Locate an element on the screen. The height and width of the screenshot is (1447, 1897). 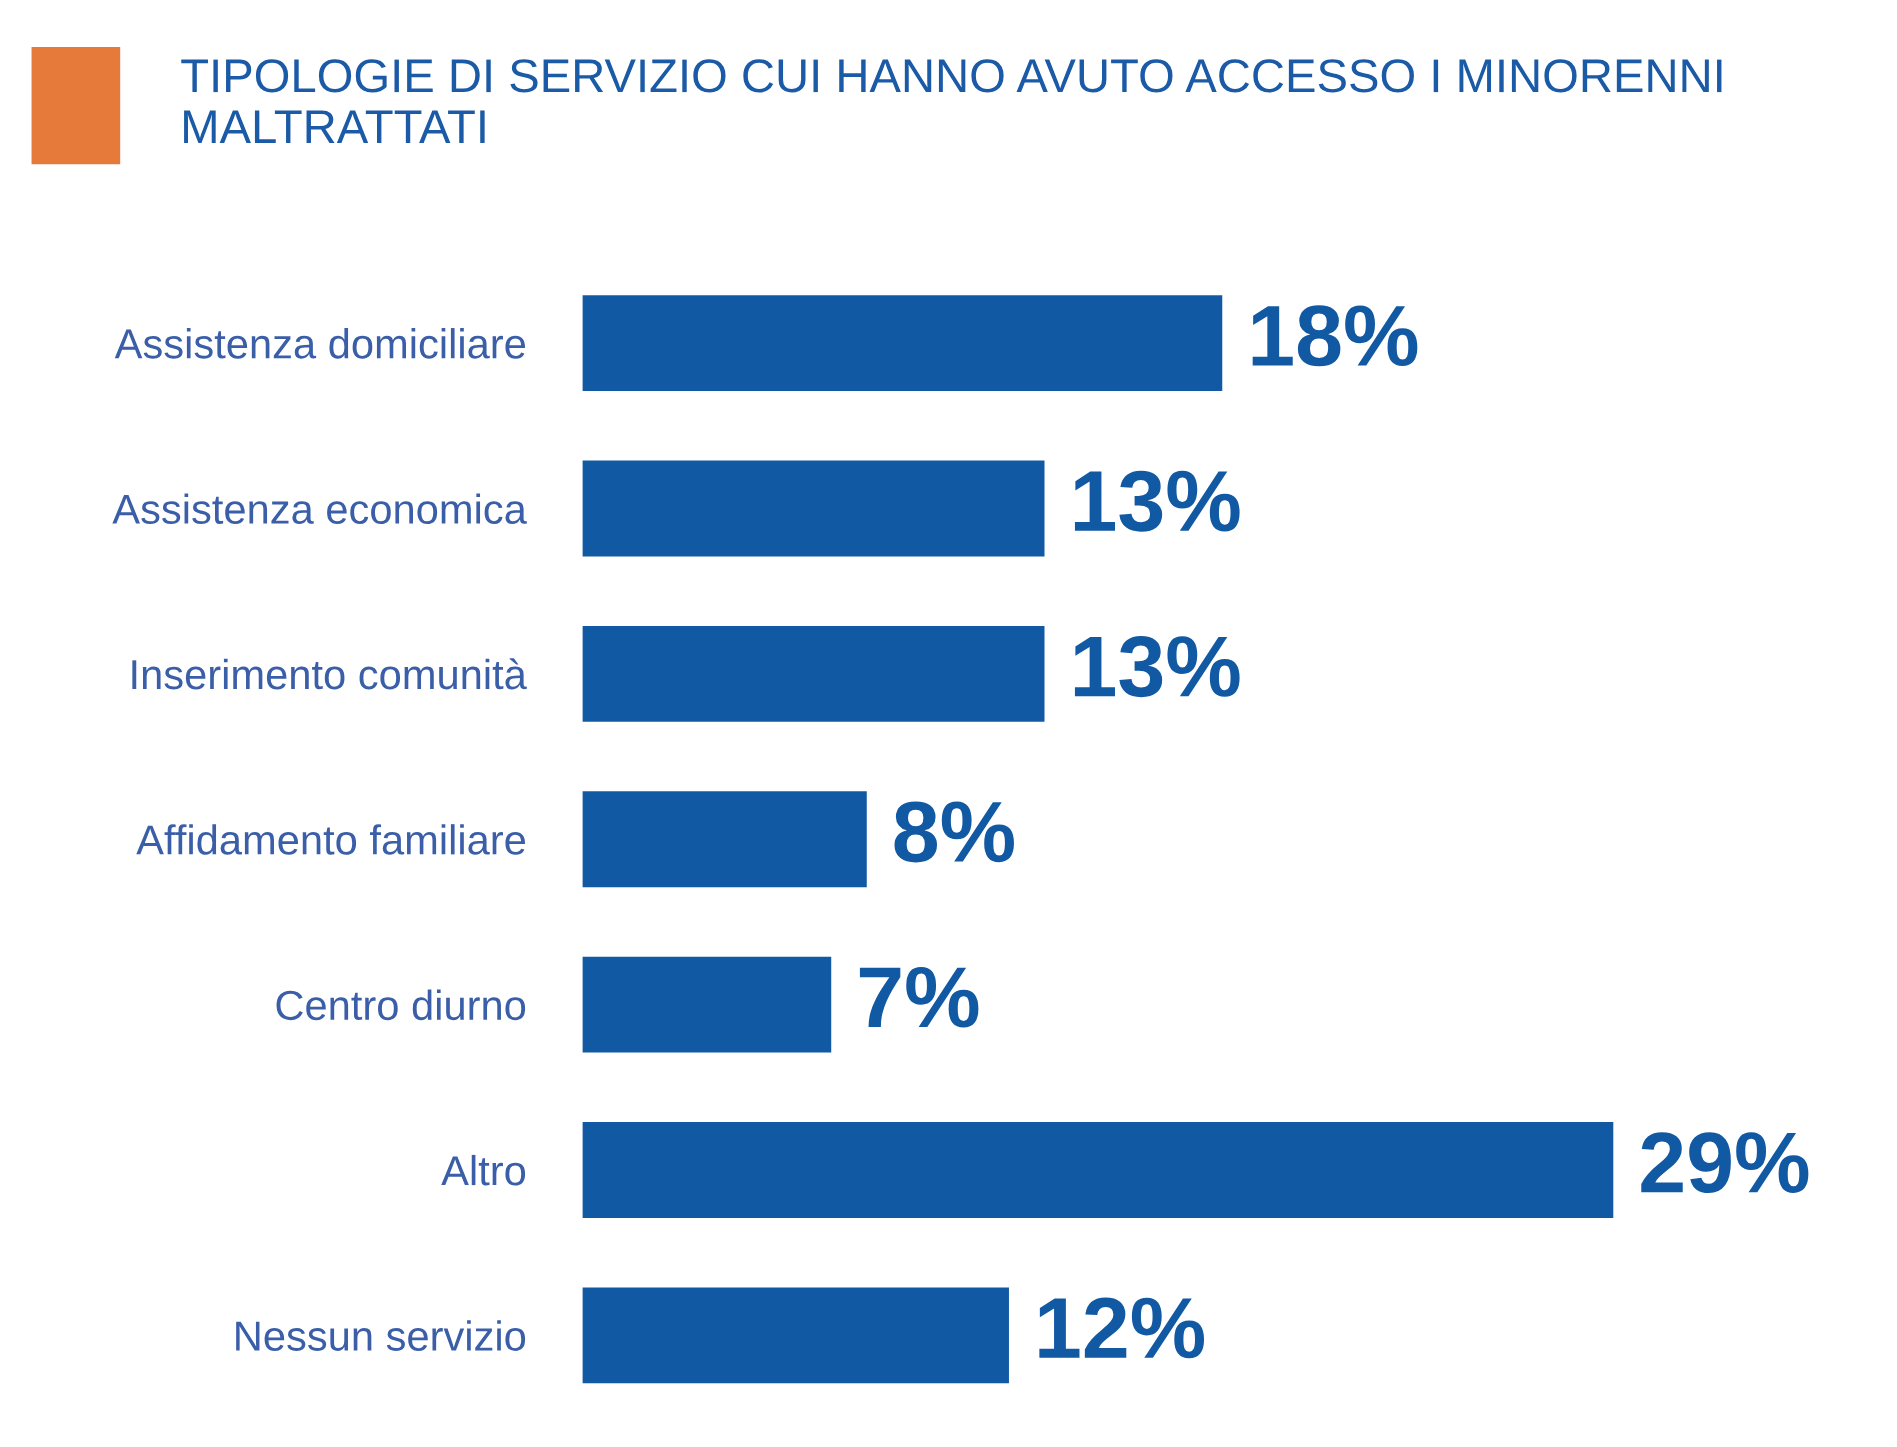
y-tick-label: Altro is located at coordinates (483, 1170).